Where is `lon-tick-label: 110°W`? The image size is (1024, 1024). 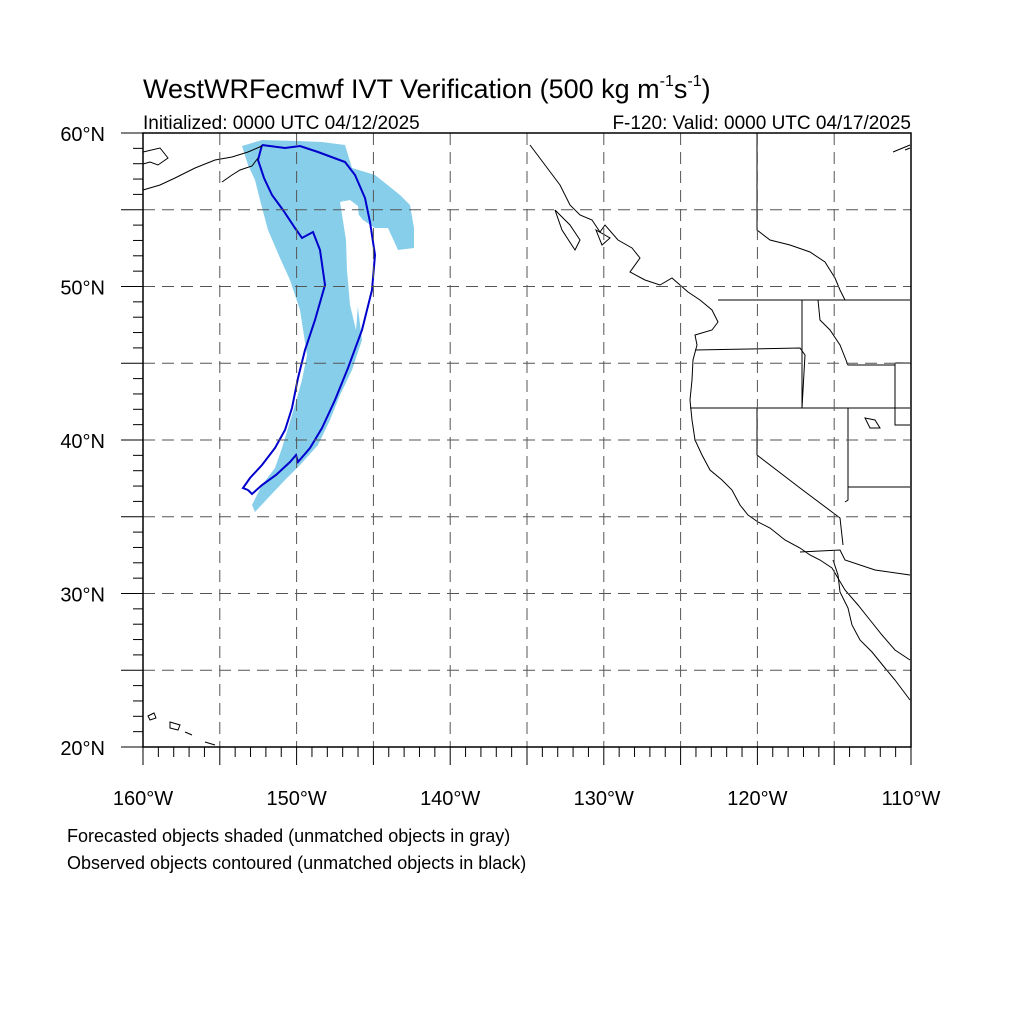
lon-tick-label: 110°W is located at coordinates (911, 799).